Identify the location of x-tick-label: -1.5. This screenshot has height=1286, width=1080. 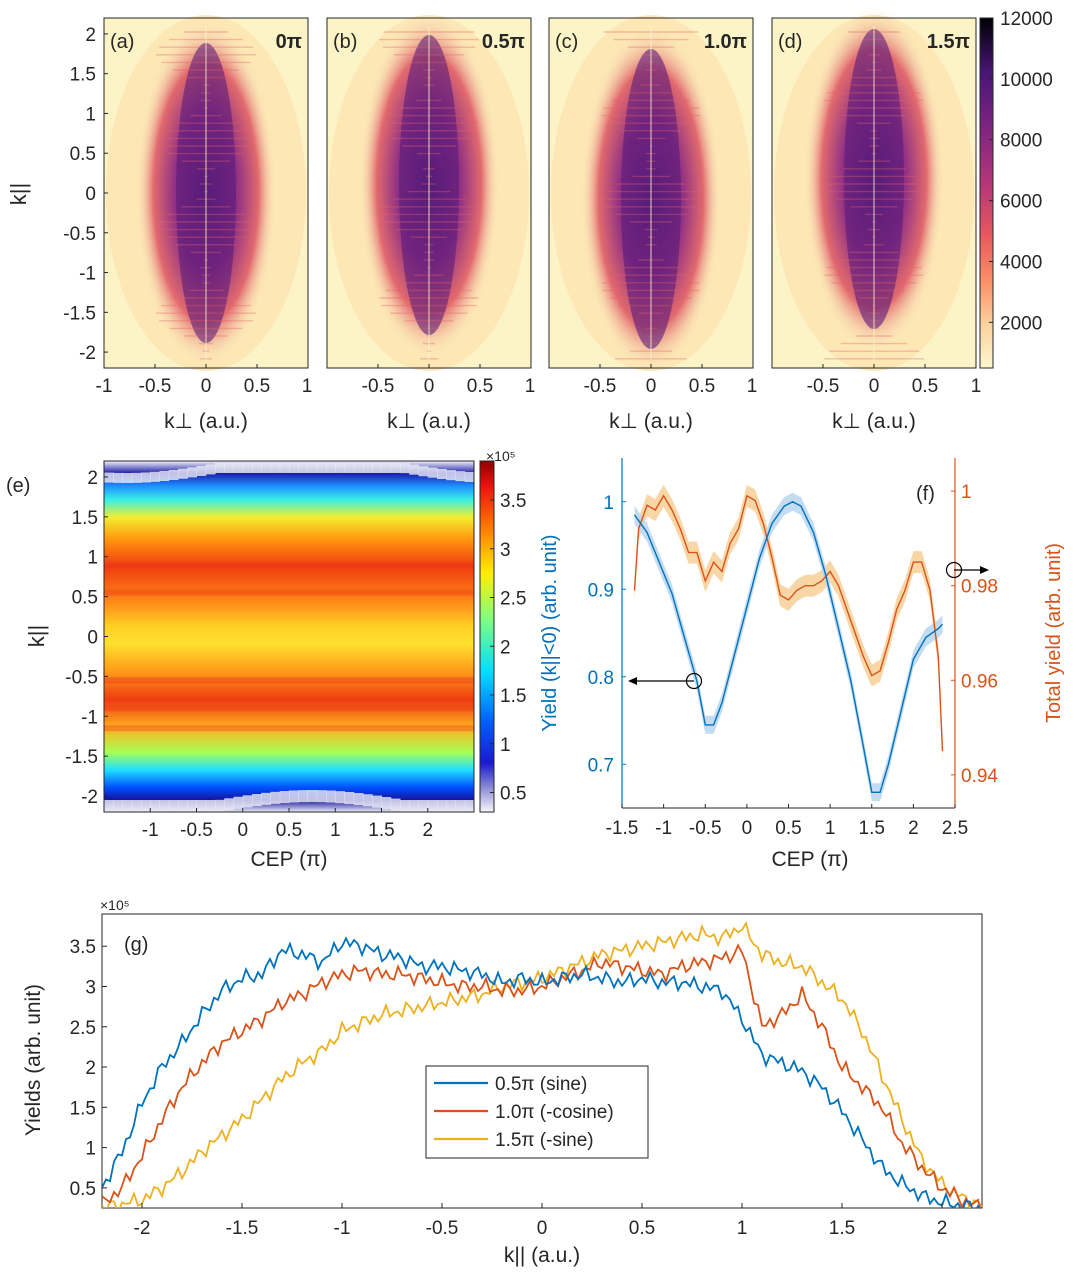
(242, 1228).